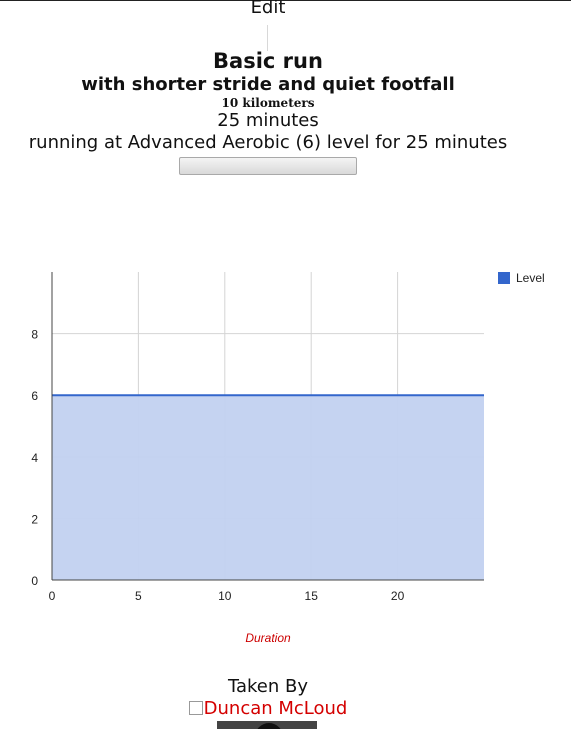  I want to click on workout-distance: 10 kilometers, so click(268, 103).